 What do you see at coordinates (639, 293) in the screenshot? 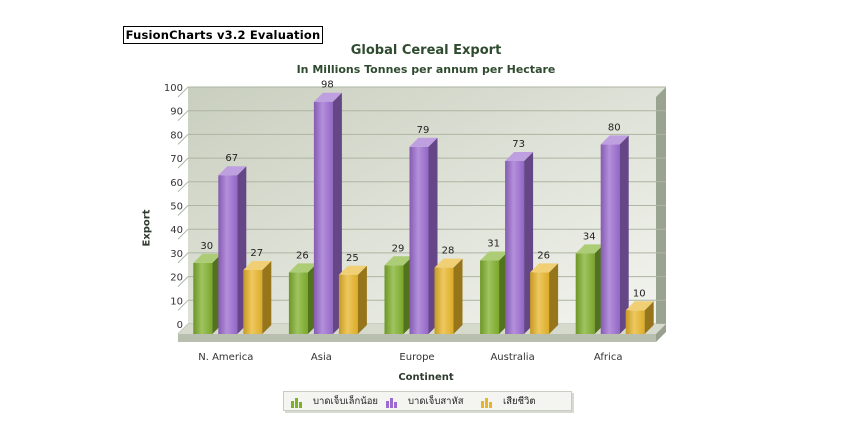
I see `data-label: 10` at bounding box center [639, 293].